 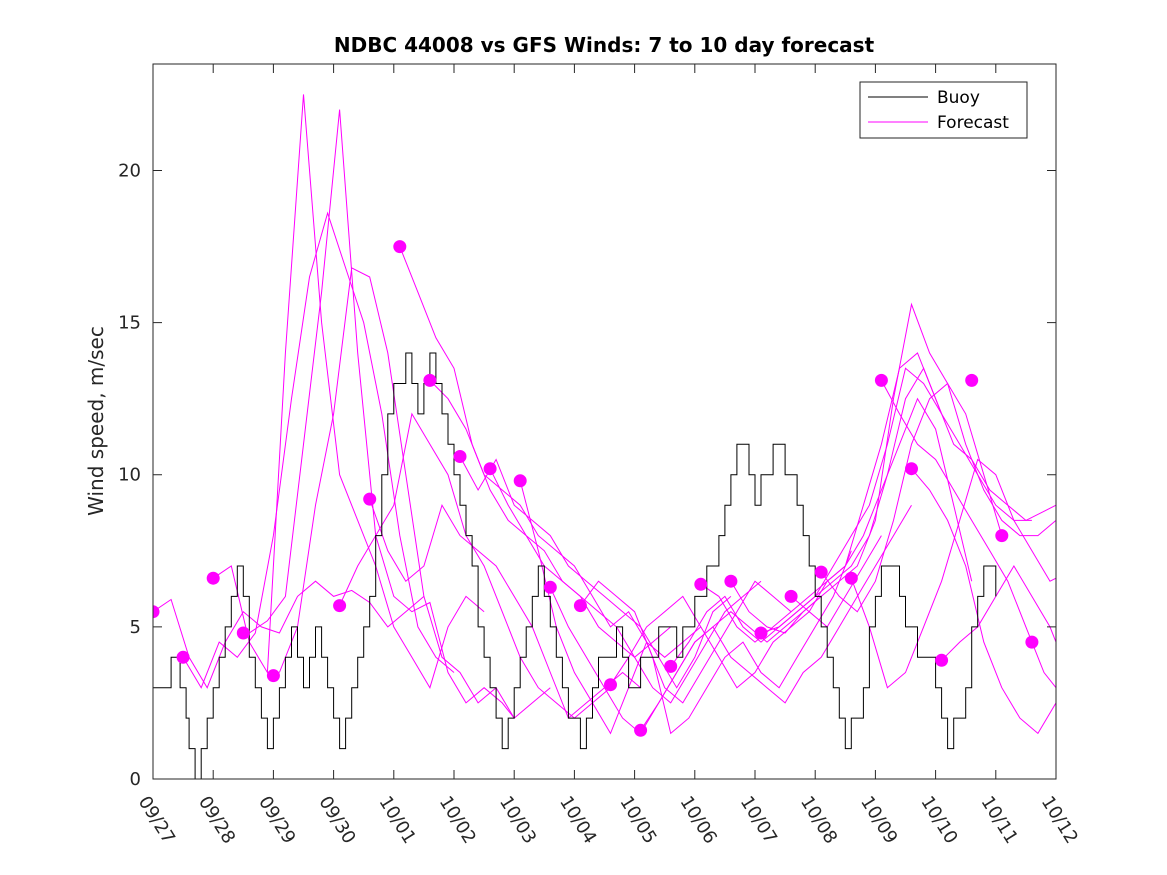 I want to click on y-tick-label: 5, so click(x=135, y=627).